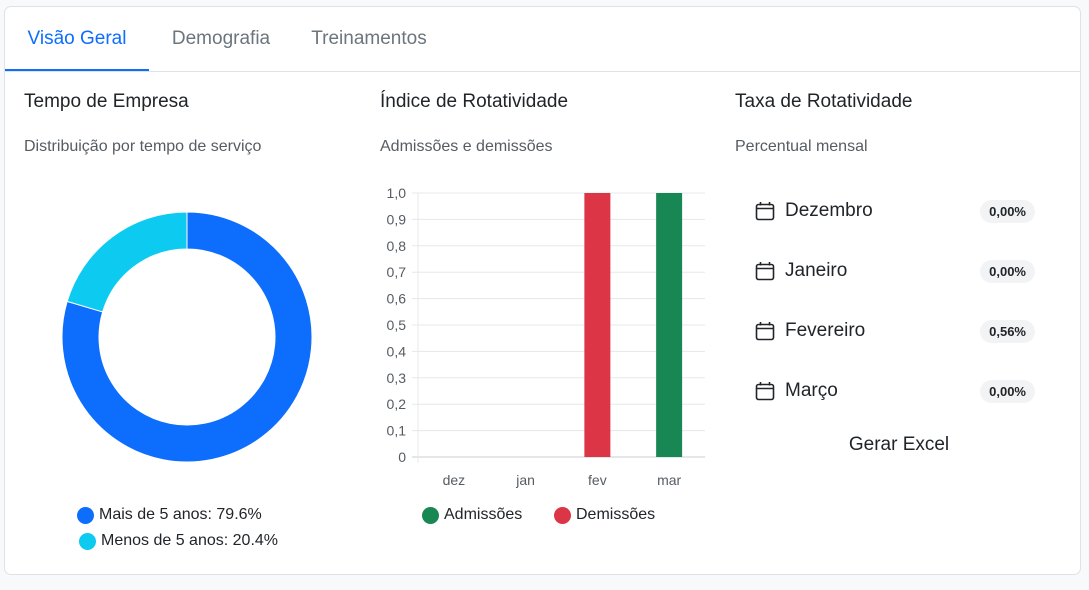 Image resolution: width=1089 pixels, height=590 pixels. I want to click on tenure-subtitle: Distribuição por tempo de serviço, so click(143, 146).